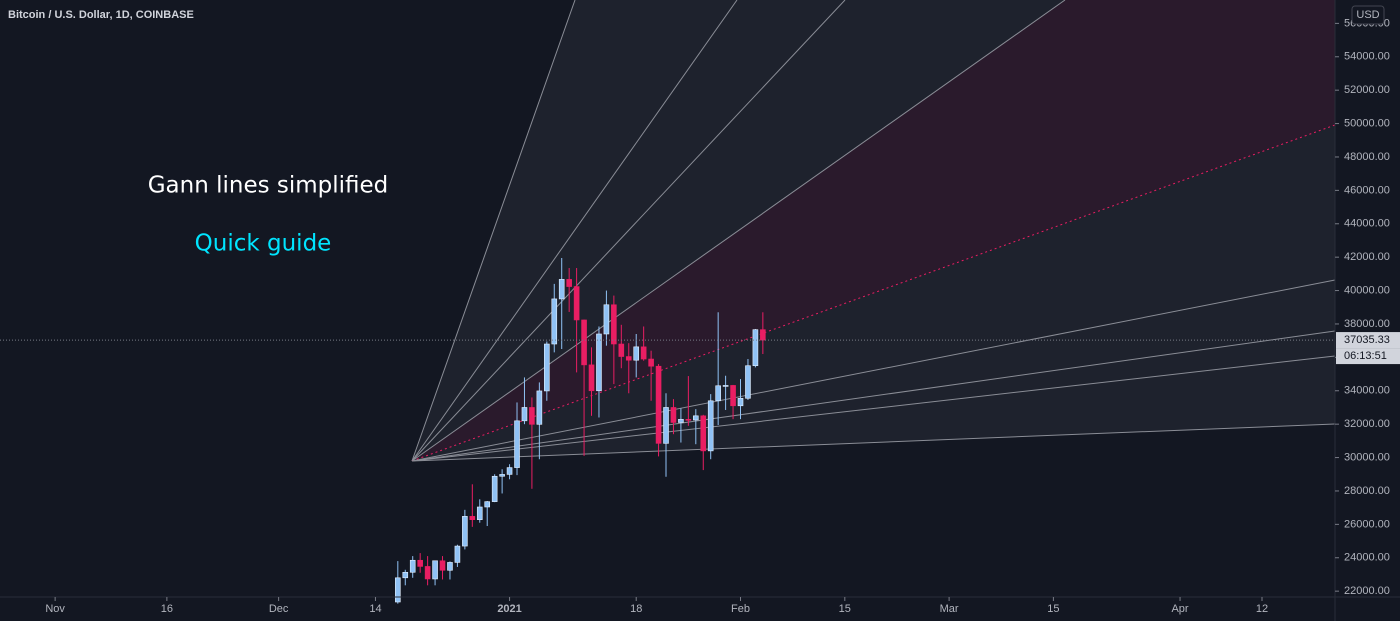 Image resolution: width=1400 pixels, height=621 pixels. What do you see at coordinates (1367, 558) in the screenshot?
I see `y-tick-label: 24000.00` at bounding box center [1367, 558].